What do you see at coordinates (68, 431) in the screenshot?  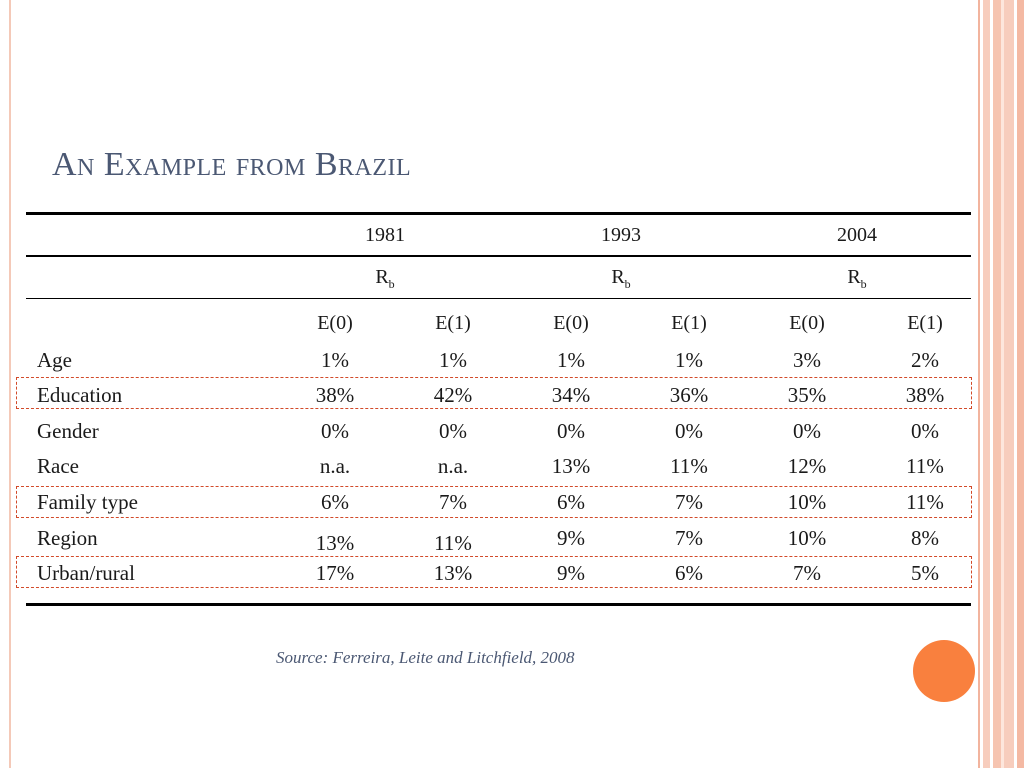 I see `row-label: Gender` at bounding box center [68, 431].